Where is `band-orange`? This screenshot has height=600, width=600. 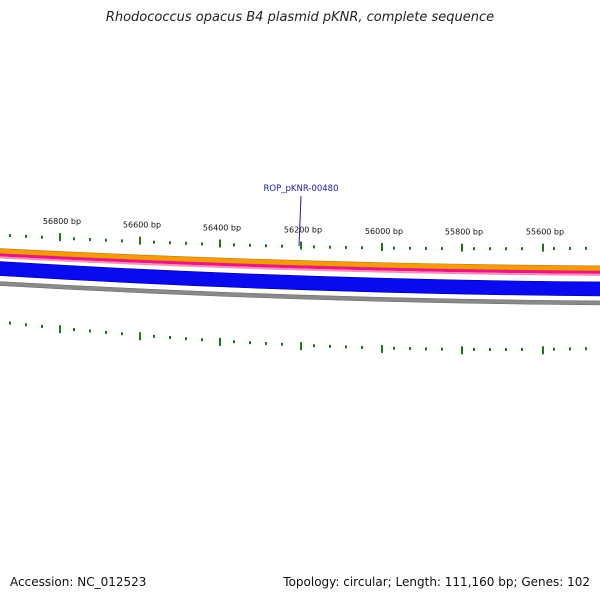 band-orange is located at coordinates (300, 260).